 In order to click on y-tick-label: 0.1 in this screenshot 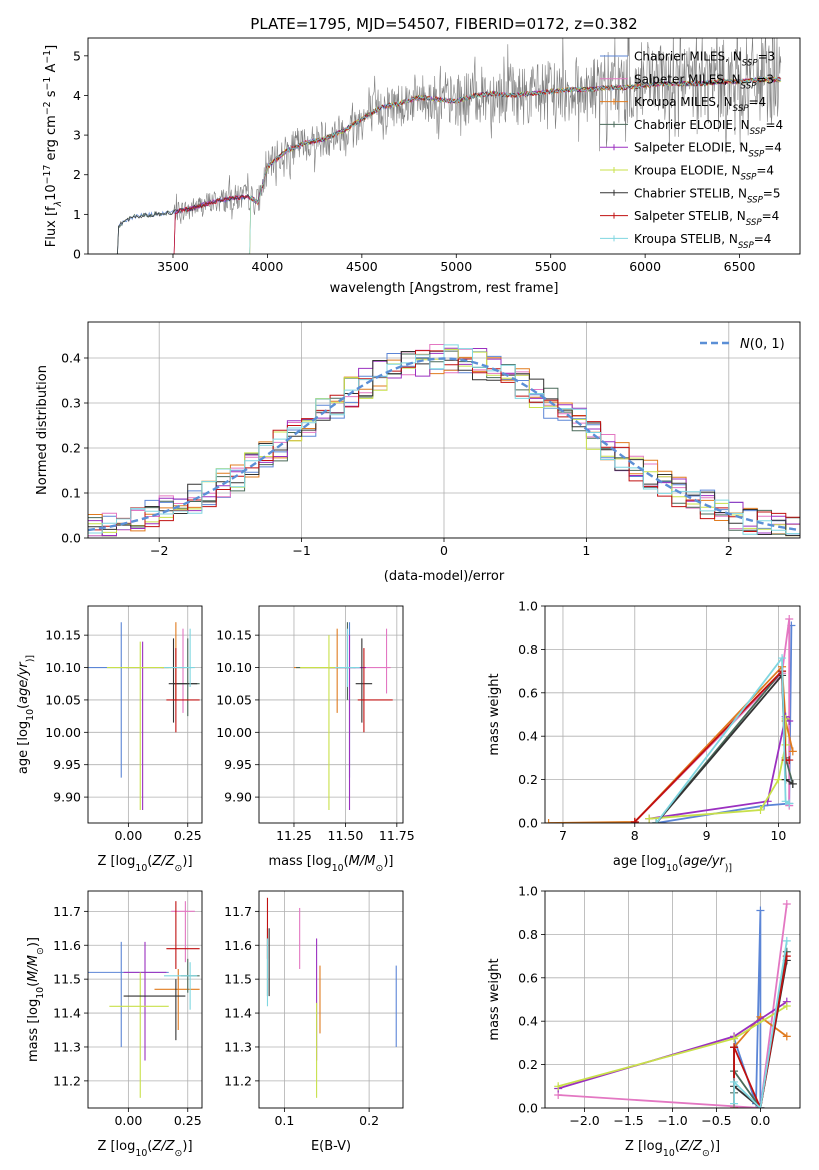, I will do `click(71, 493)`.